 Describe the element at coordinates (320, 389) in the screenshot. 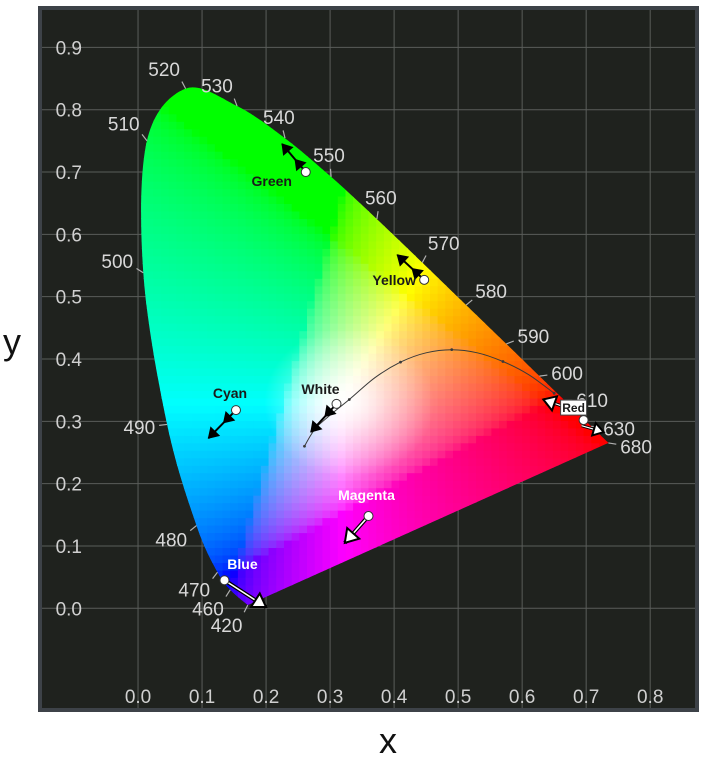

I see `point-label: White` at that location.